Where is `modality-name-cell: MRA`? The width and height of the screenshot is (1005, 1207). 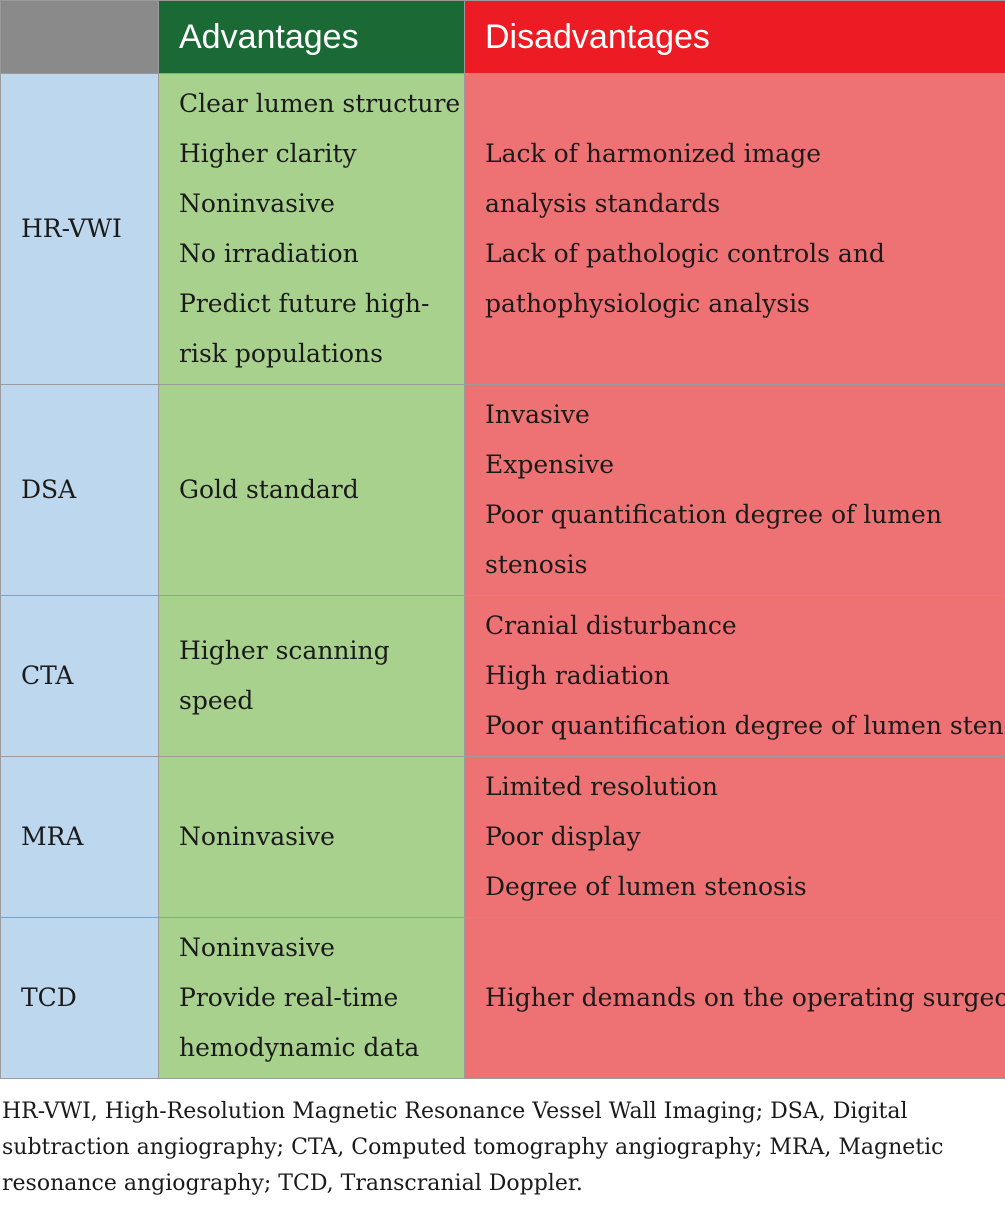 modality-name-cell: MRA is located at coordinates (79, 837).